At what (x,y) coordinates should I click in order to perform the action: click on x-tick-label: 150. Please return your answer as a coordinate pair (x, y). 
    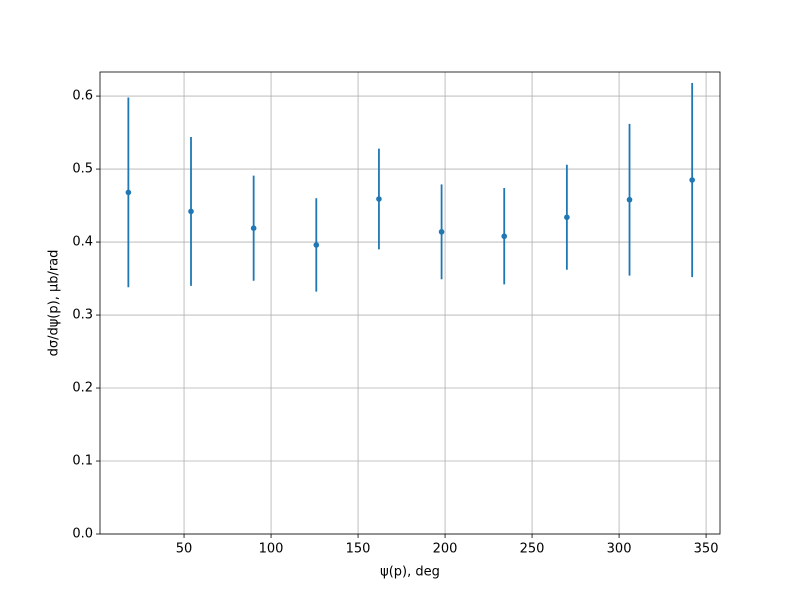
    Looking at the image, I should click on (358, 549).